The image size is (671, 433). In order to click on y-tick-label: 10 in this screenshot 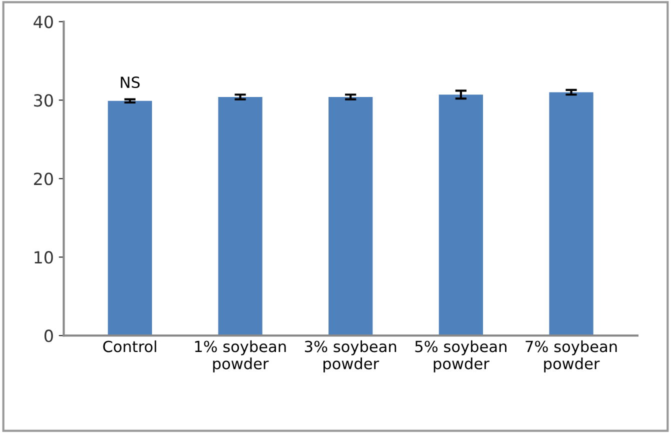, I will do `click(43, 257)`.